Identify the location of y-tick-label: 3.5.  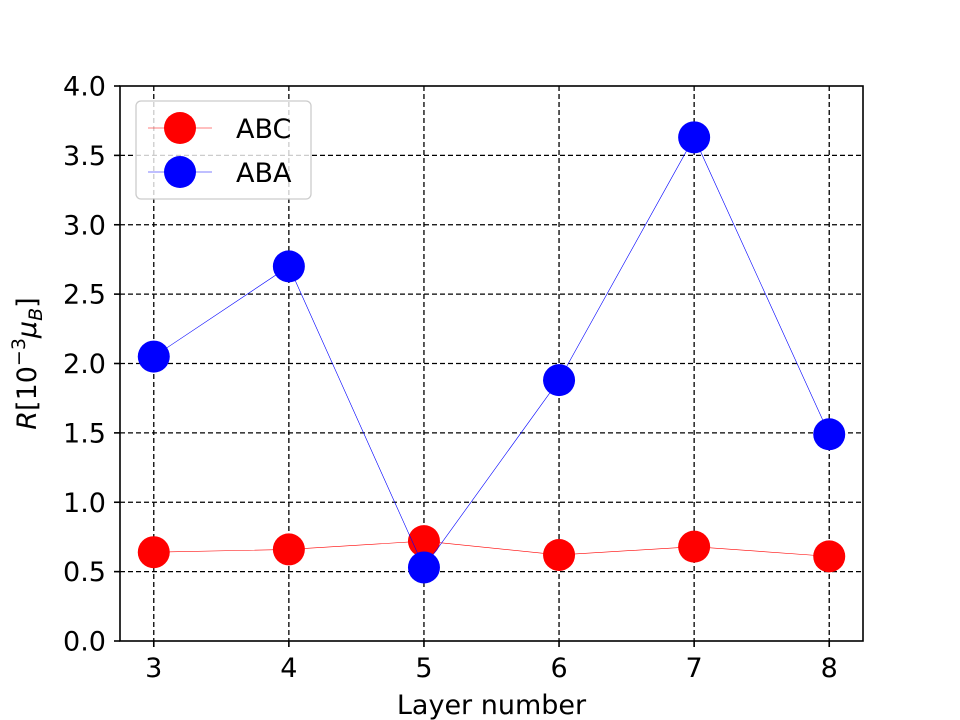
(84, 156).